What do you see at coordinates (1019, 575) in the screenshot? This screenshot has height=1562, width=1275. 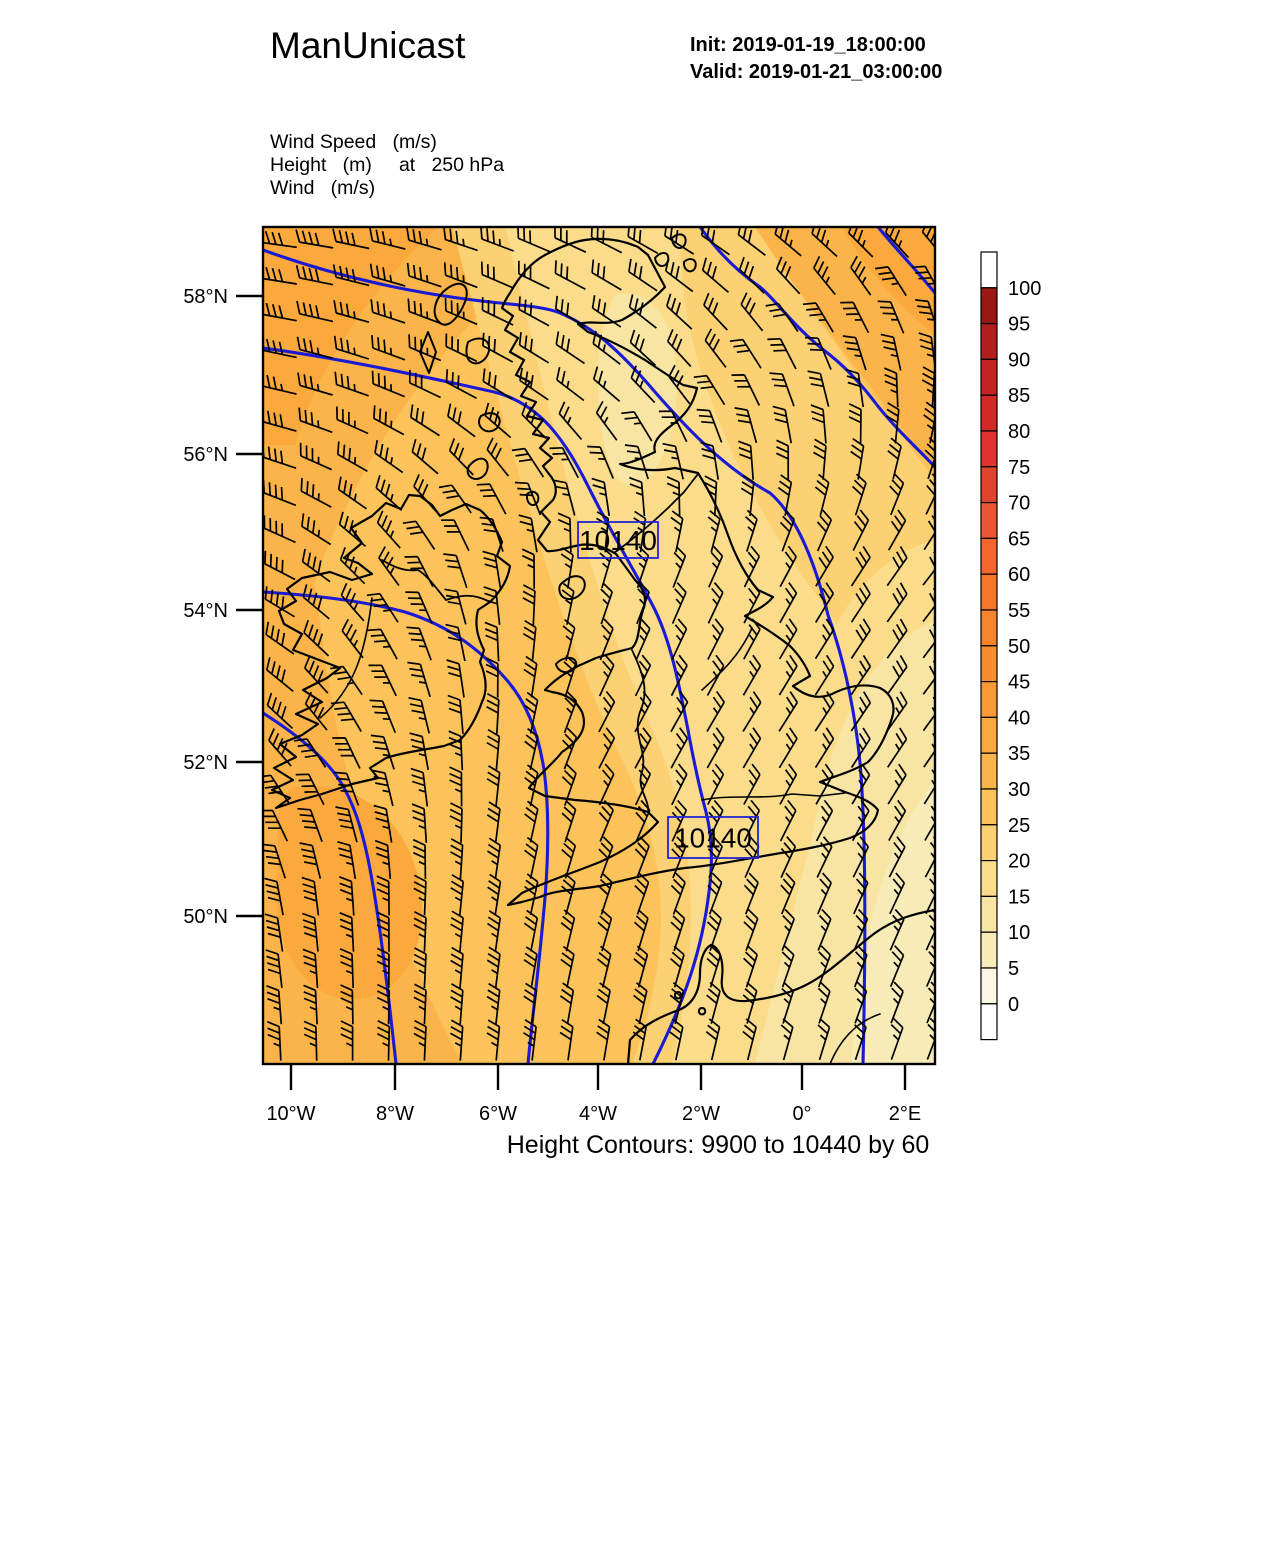 I see `colorbar-tick-label: 60` at bounding box center [1019, 575].